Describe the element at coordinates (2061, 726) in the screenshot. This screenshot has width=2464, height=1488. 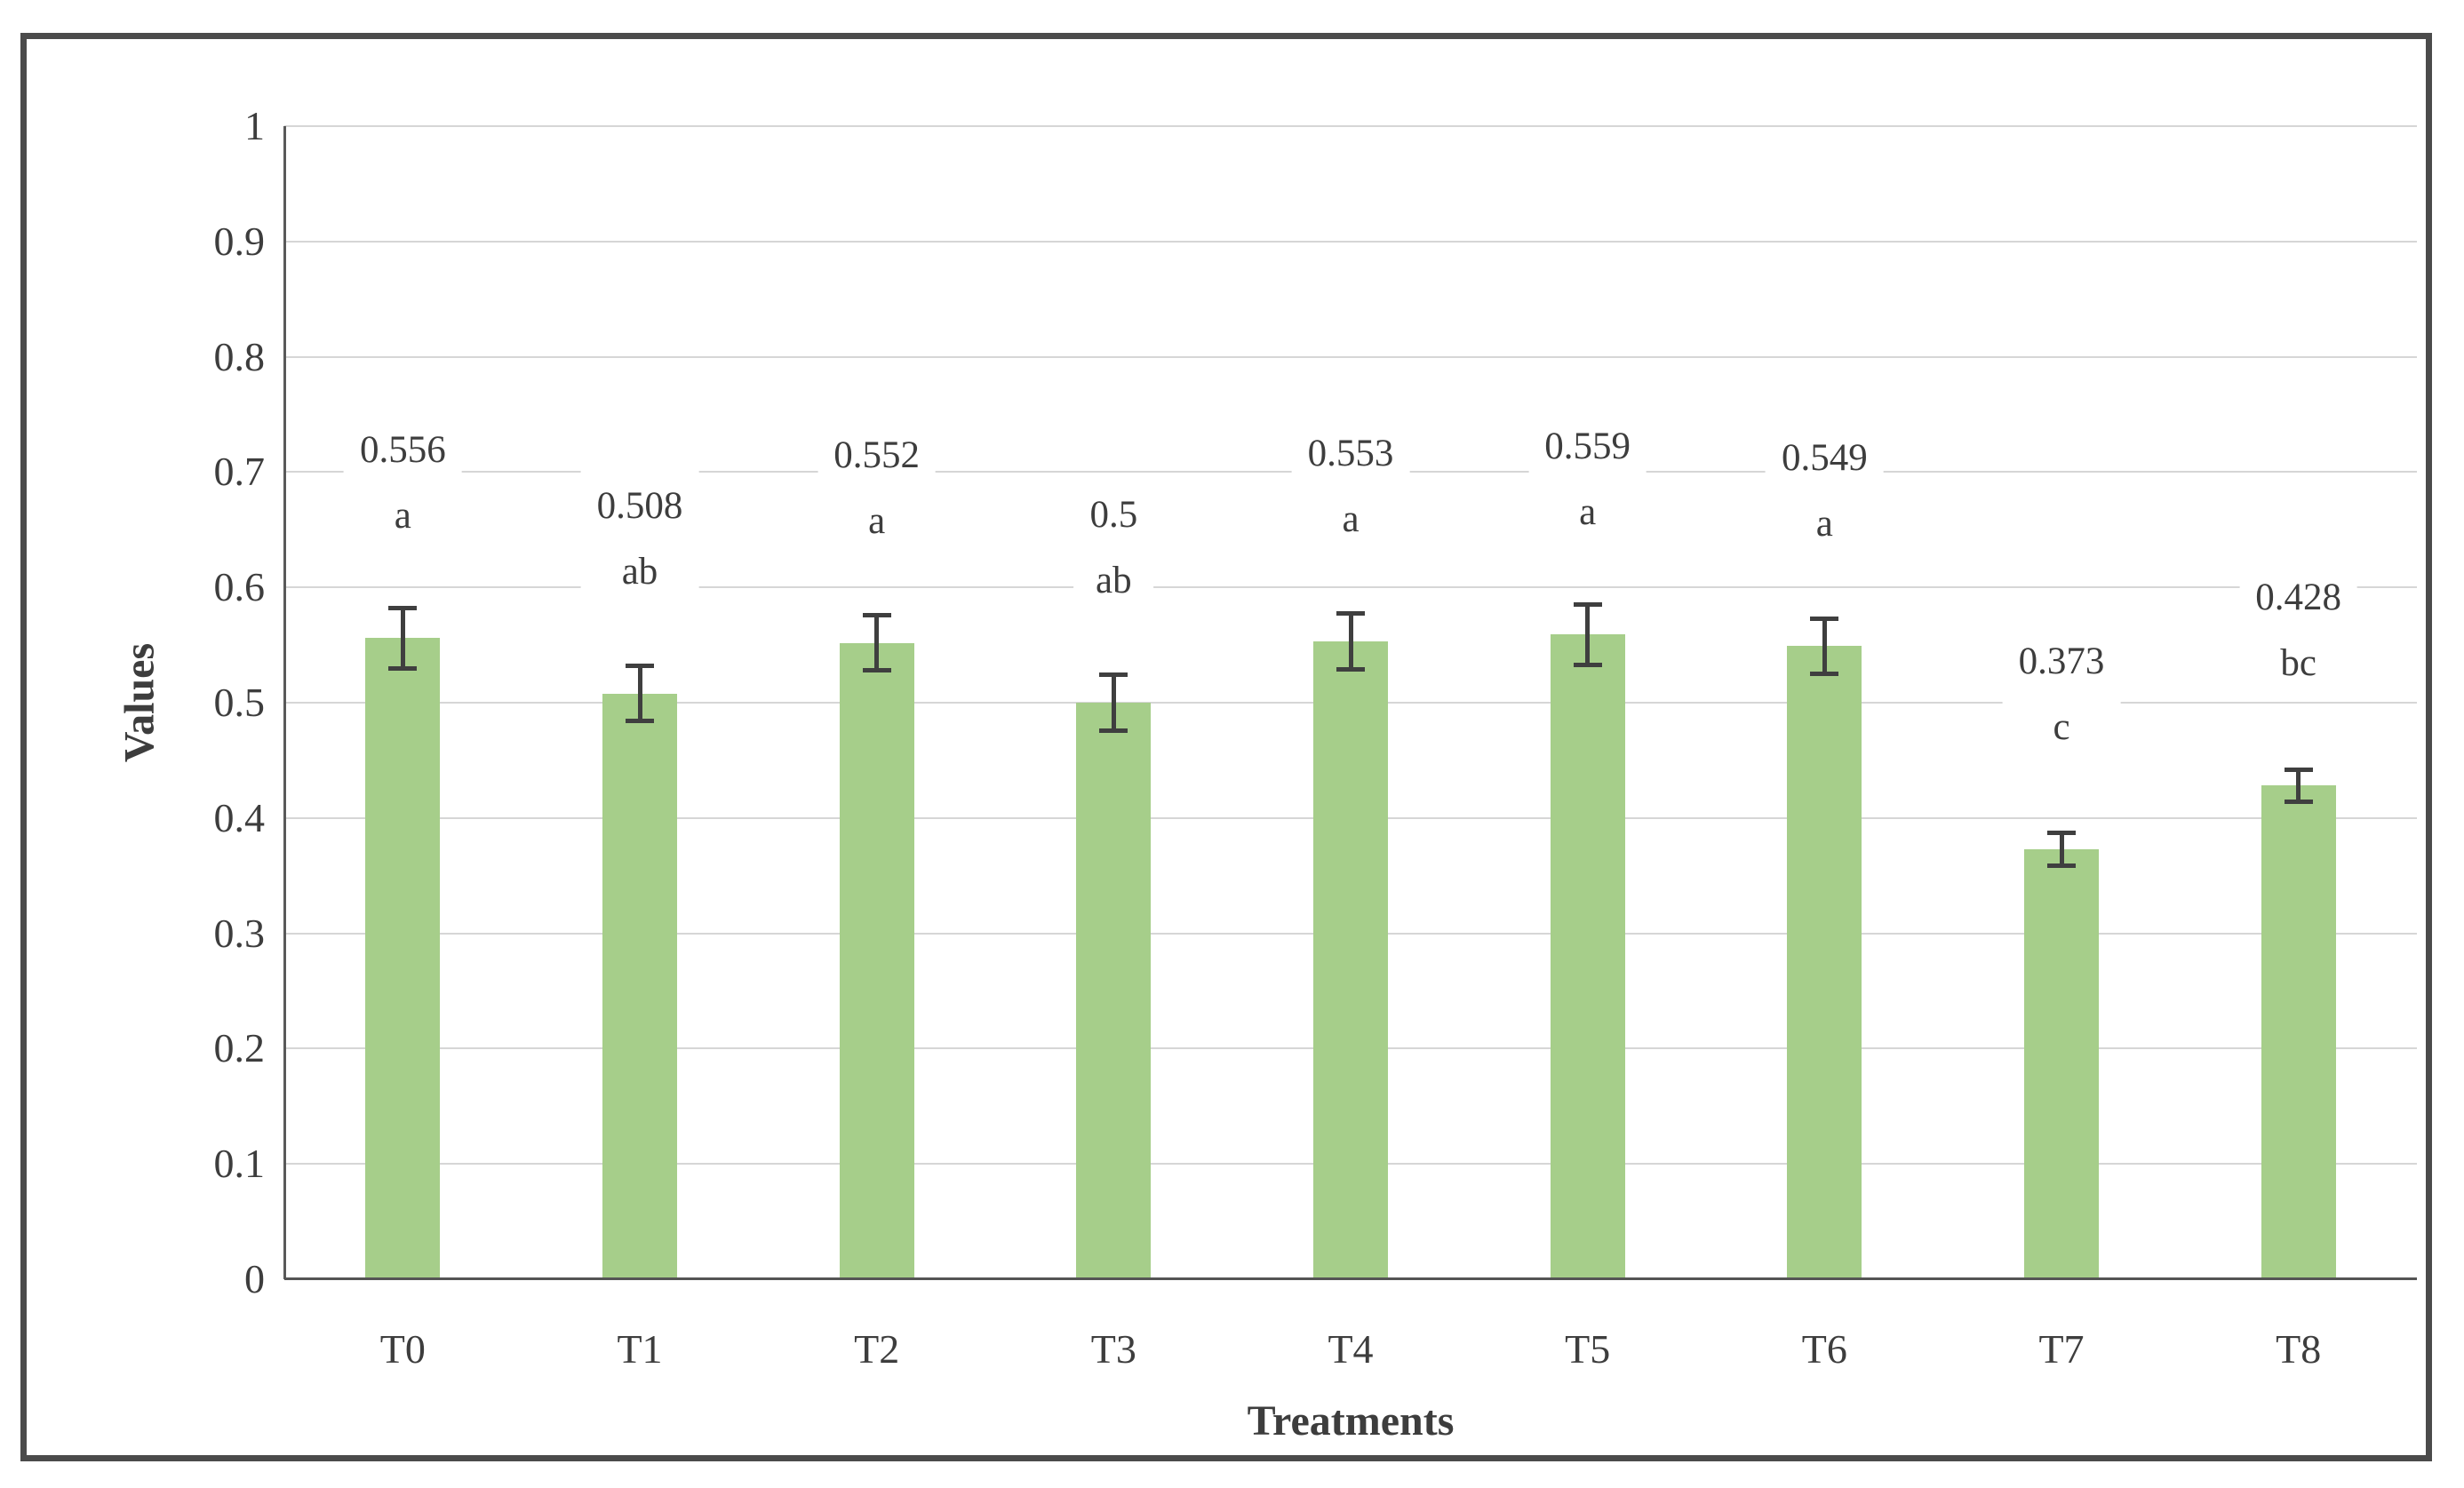
I see `data-label-letter: c` at that location.